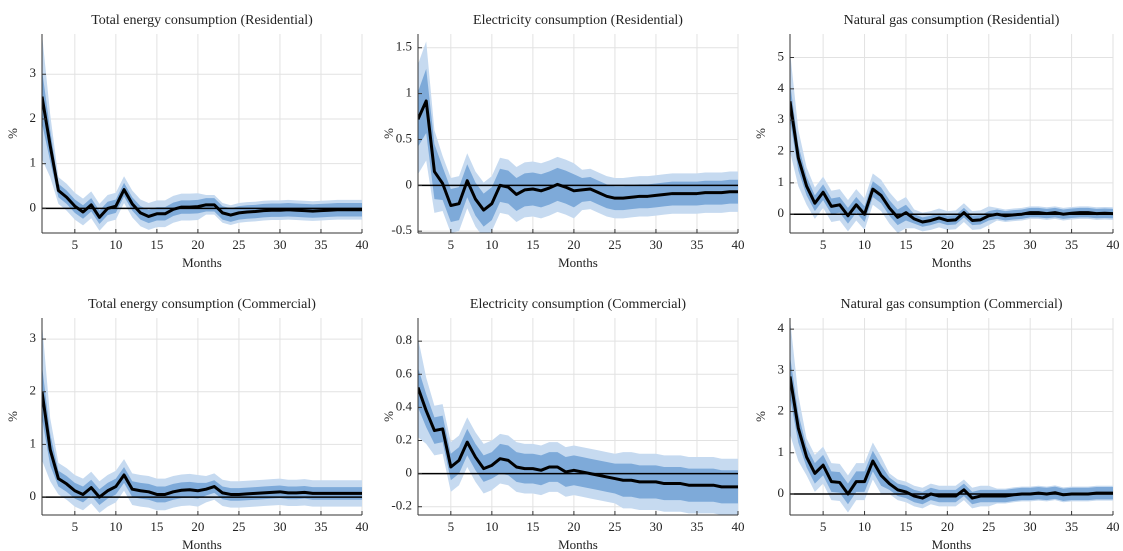  I want to click on chart-title: Total energy consumption (Commercial), so click(202, 304).